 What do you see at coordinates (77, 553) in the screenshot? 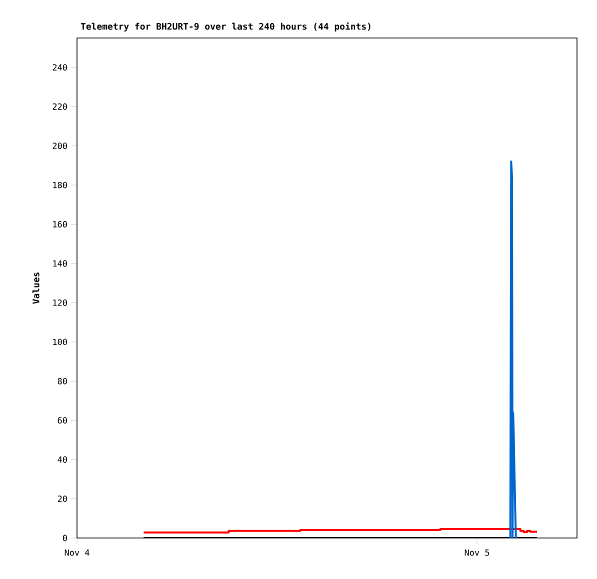
I see `x-tick-label: Nov 4` at bounding box center [77, 553].